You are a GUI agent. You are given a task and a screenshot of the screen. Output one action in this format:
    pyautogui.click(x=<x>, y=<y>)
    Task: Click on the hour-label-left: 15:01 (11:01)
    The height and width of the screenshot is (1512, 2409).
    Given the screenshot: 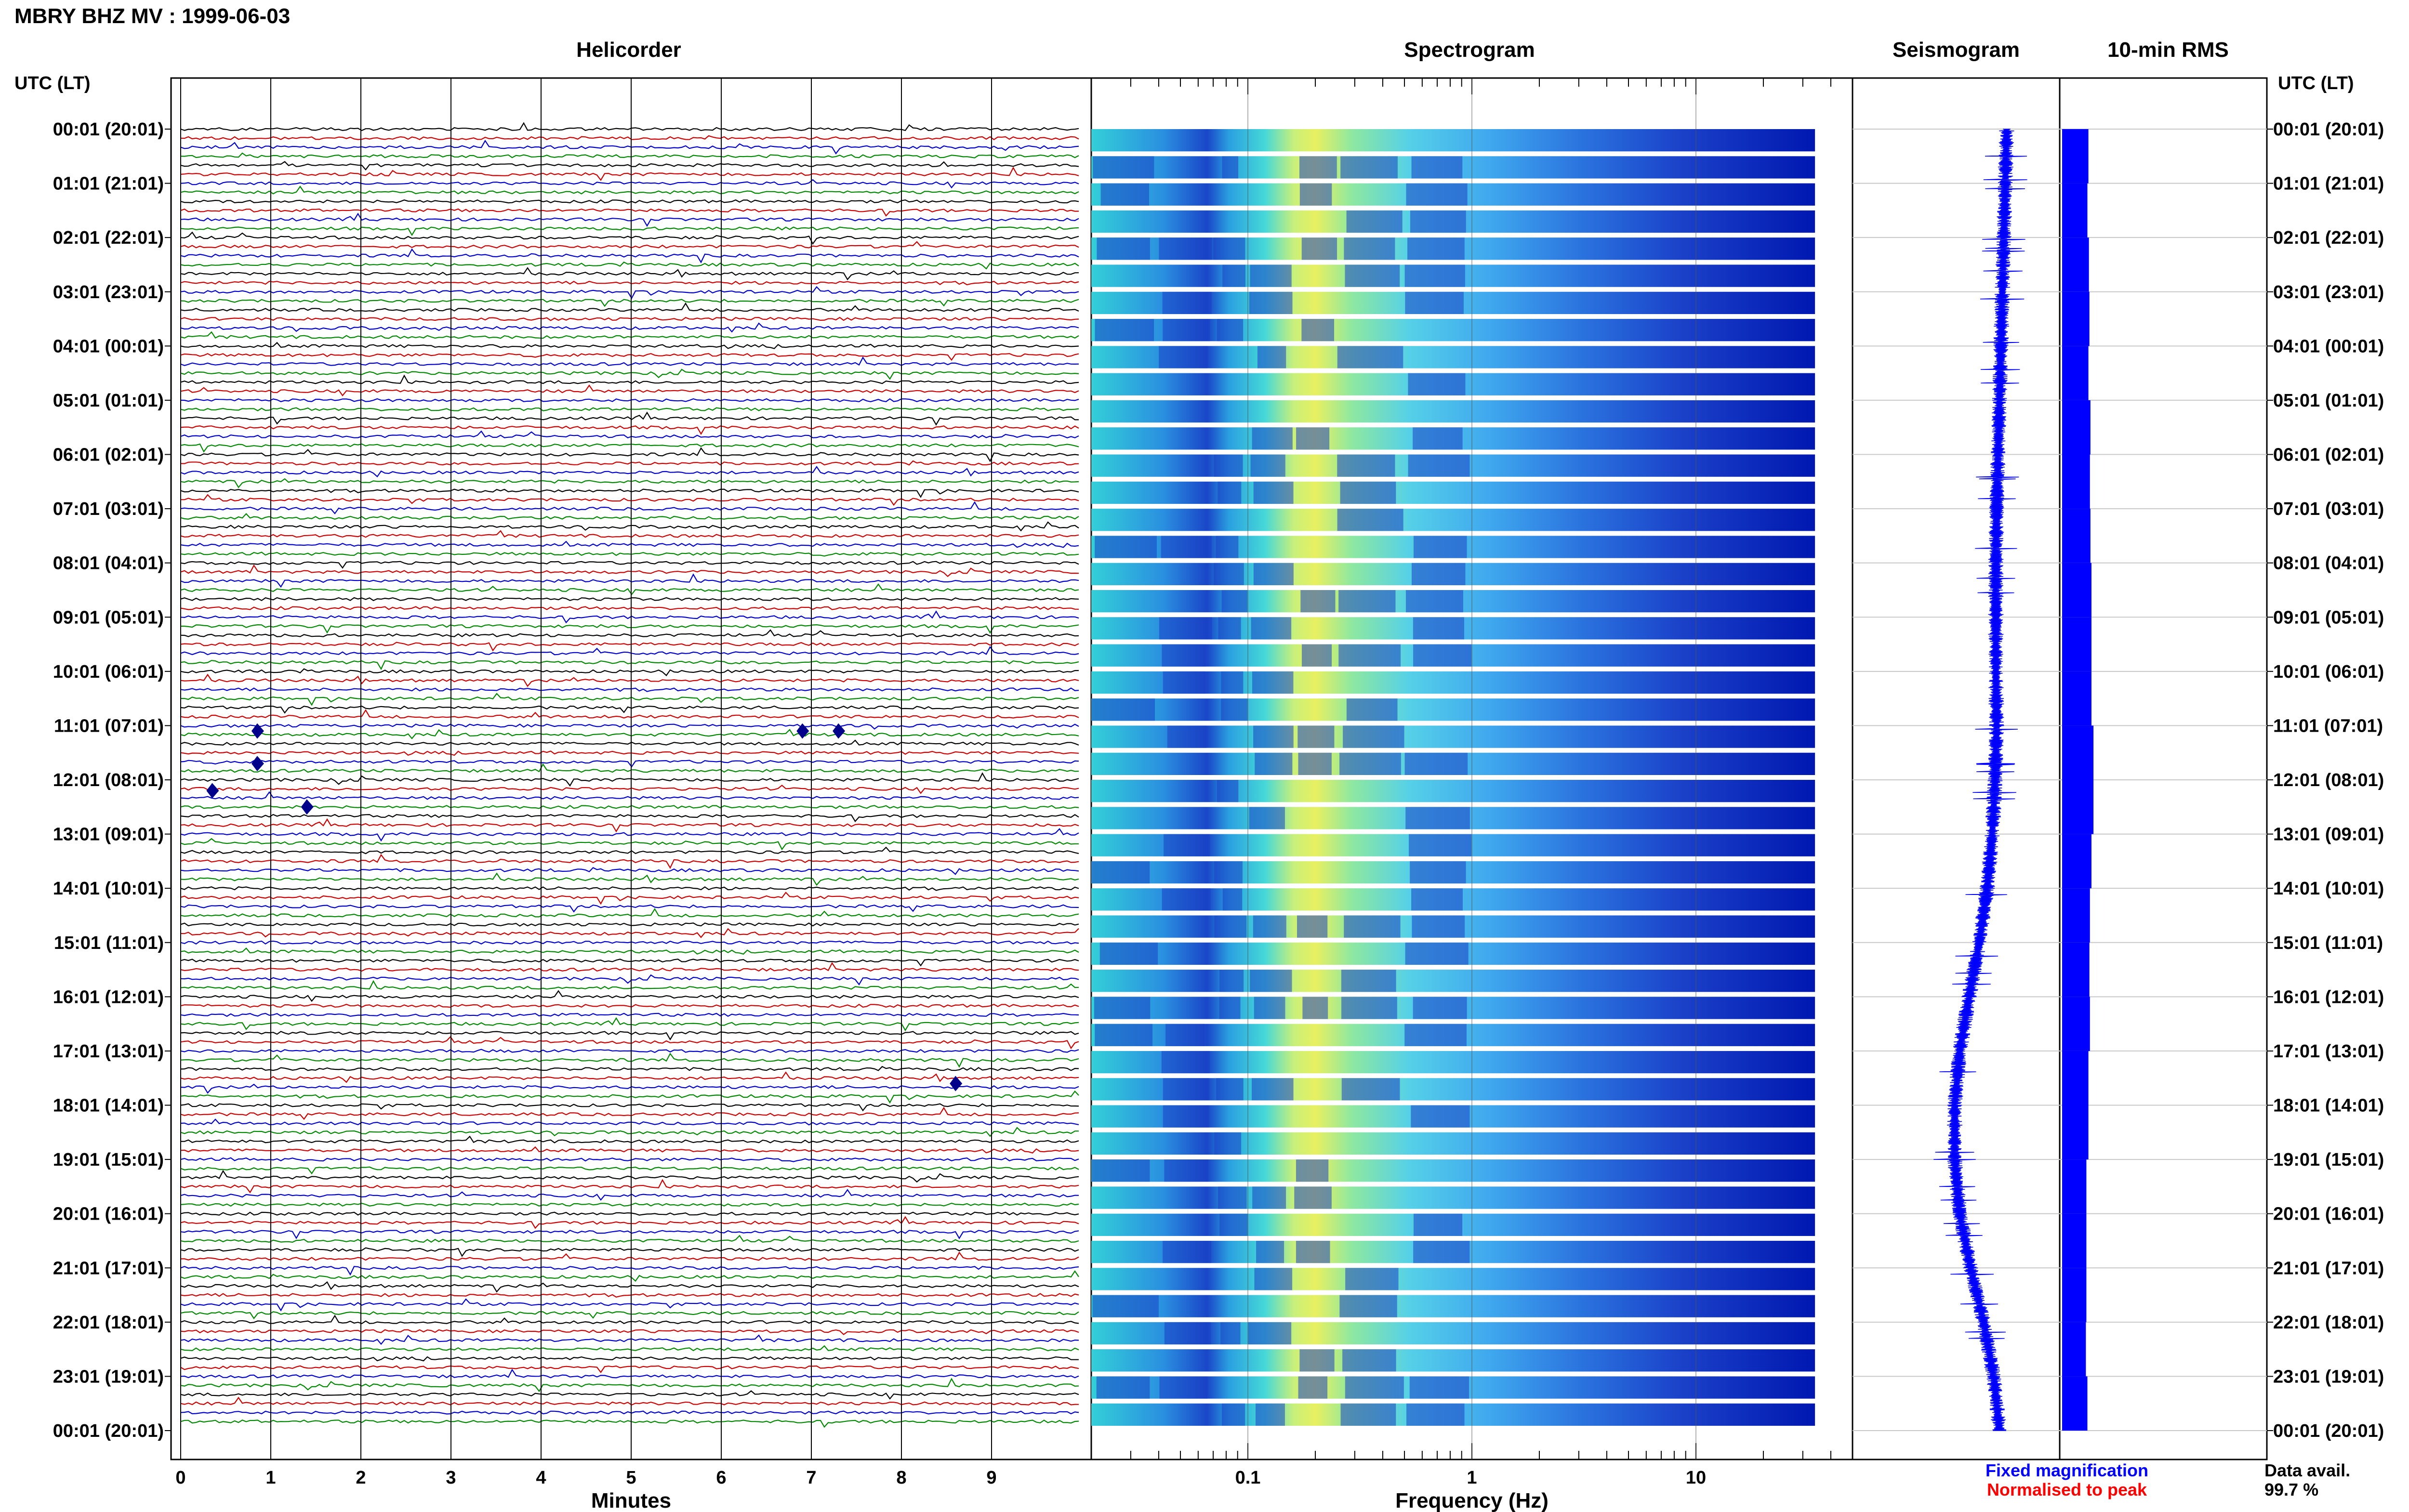 What is the action you would take?
    pyautogui.click(x=109, y=943)
    